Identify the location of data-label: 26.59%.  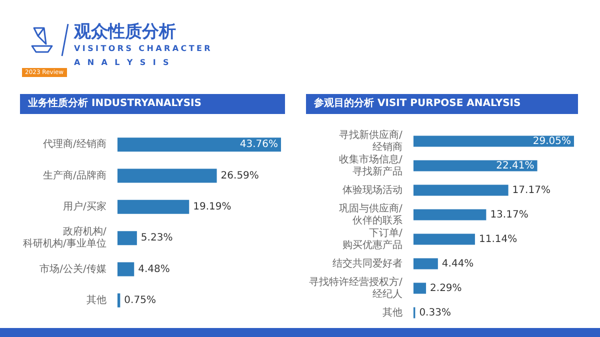
(239, 176).